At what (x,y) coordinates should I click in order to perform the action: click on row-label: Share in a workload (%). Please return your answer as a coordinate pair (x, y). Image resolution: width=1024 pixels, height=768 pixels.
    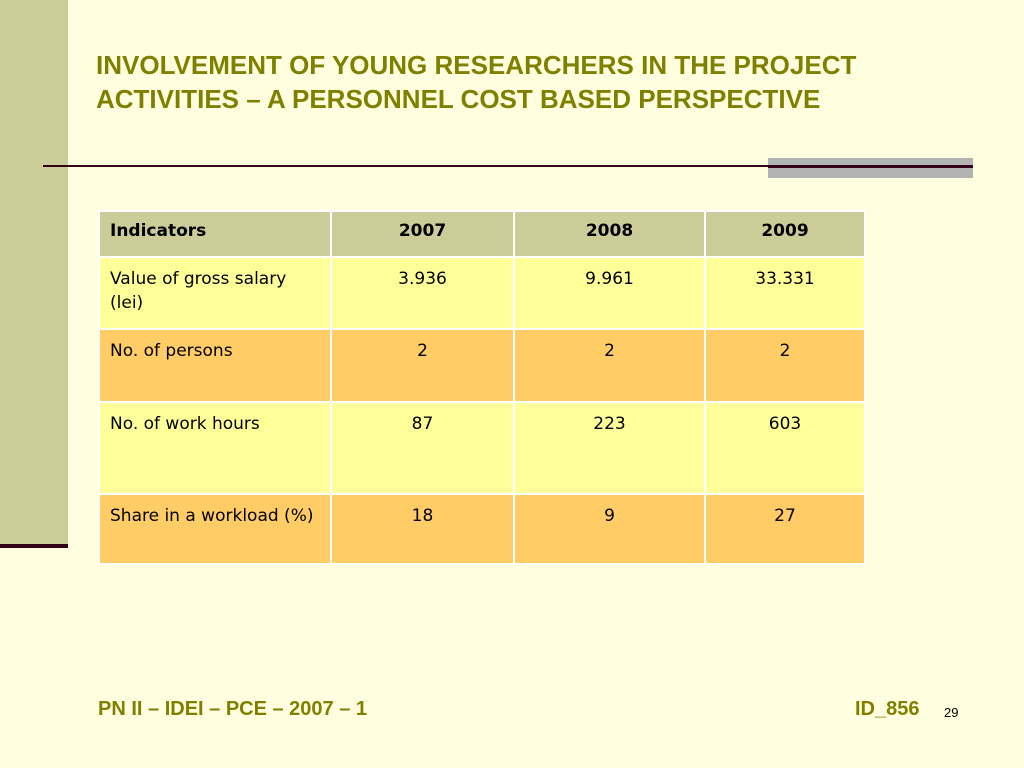
    Looking at the image, I should click on (215, 529).